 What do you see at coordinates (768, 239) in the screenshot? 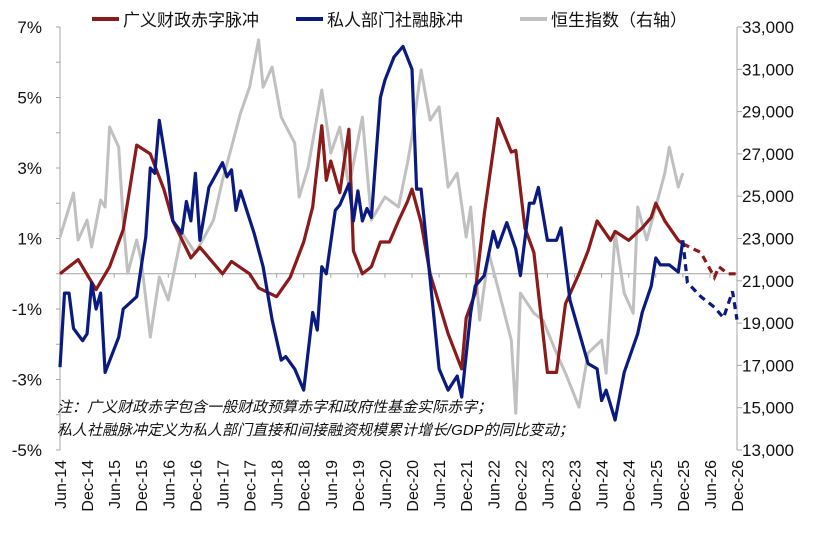
I see `right-axis-tick-label: 23,000` at bounding box center [768, 239].